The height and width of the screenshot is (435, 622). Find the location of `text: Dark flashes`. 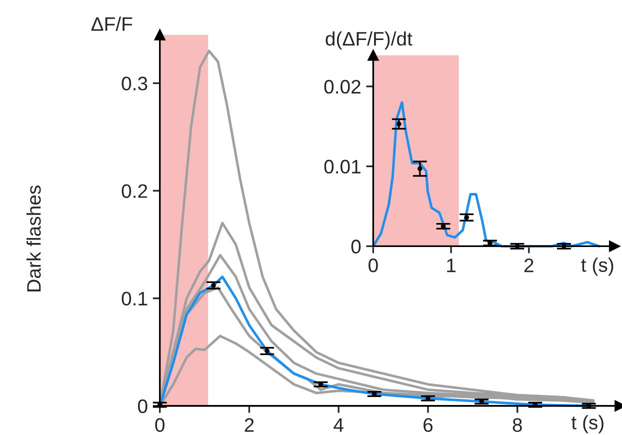

text: Dark flashes is located at coordinates (33, 239).